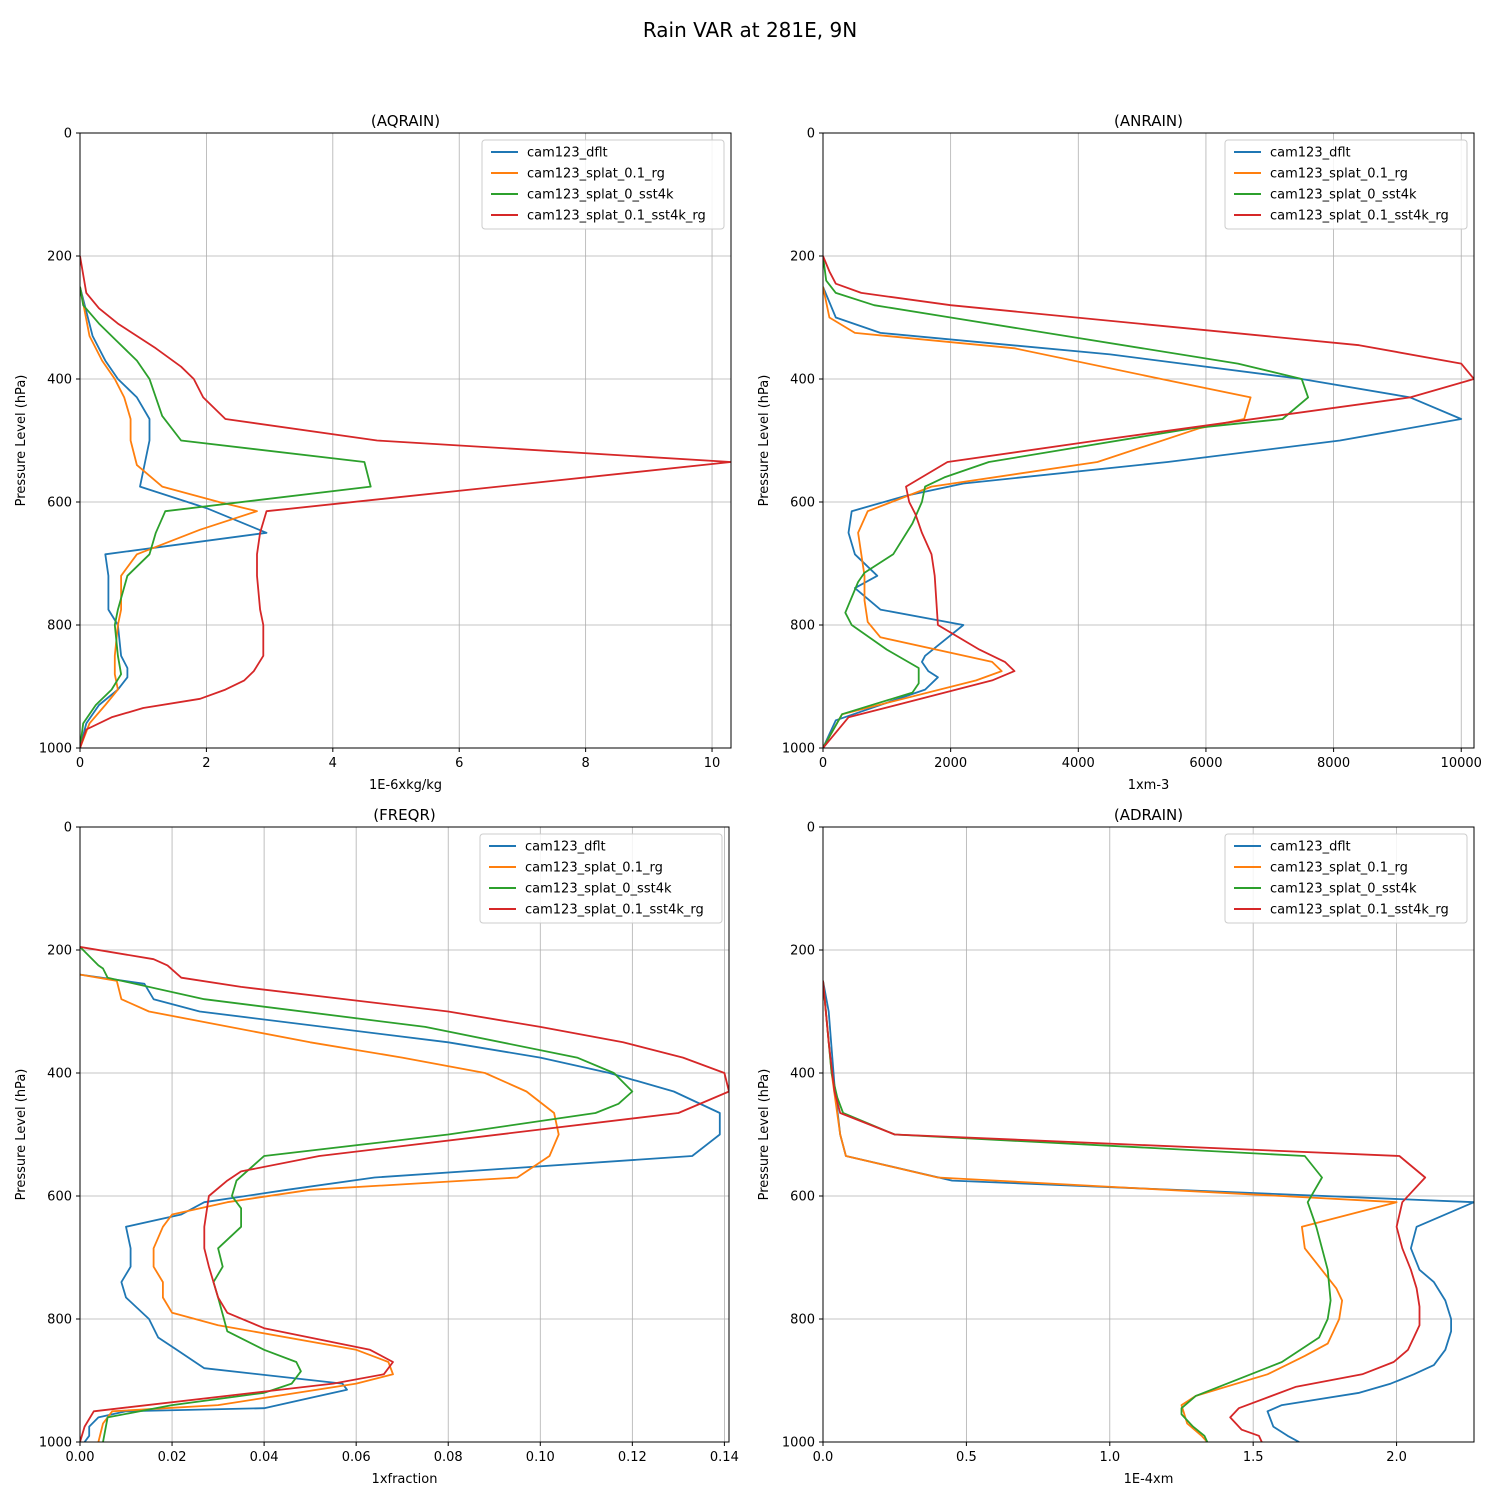 Image resolution: width=1500 pixels, height=1500 pixels. Describe the element at coordinates (405, 785) in the screenshot. I see `x-axis-label: 1E-6xkg/kg` at that location.